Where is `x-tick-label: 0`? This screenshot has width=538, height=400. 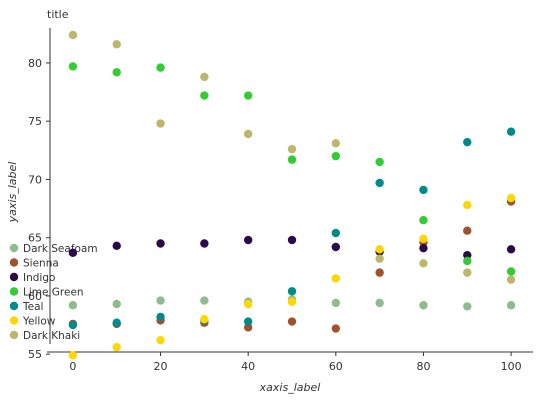 x-tick-label: 0 is located at coordinates (72, 366).